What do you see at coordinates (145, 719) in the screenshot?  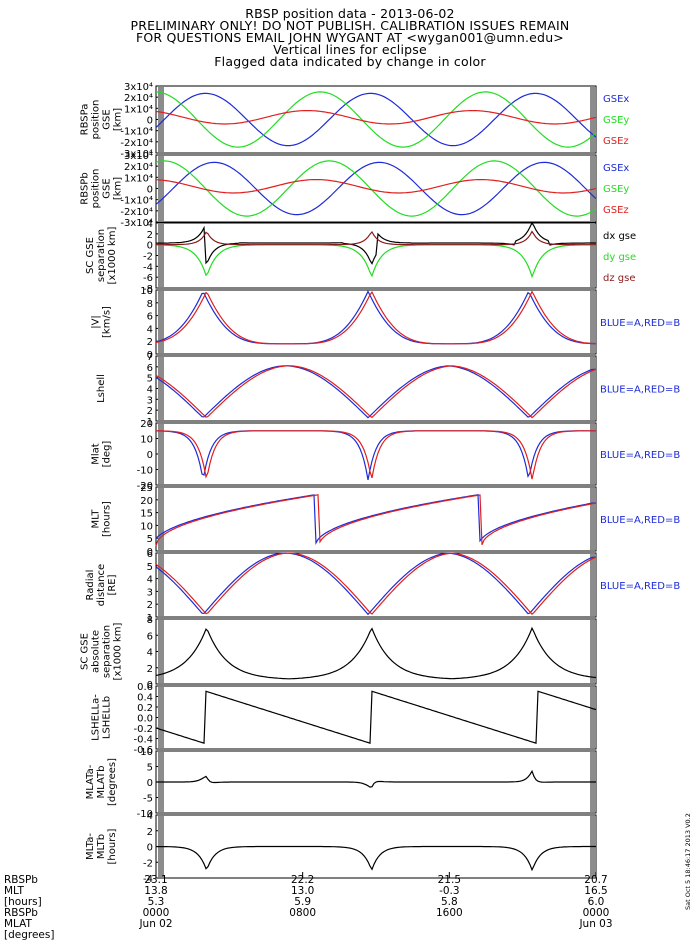 I see `y-tick-label: 0.0` at bounding box center [145, 719].